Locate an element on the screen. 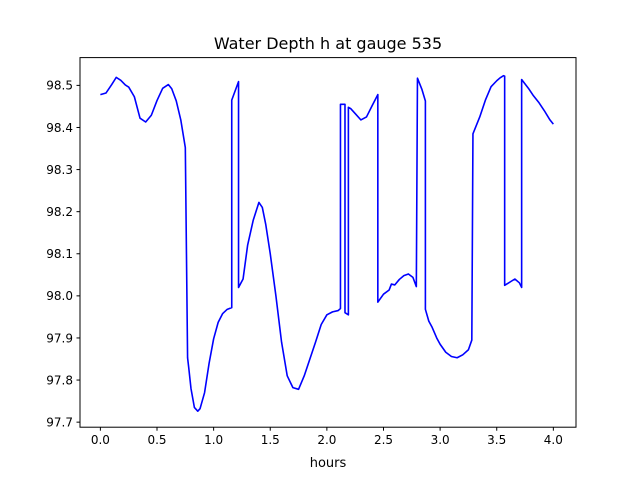  y-tick-label: 98.1 is located at coordinates (59, 254).